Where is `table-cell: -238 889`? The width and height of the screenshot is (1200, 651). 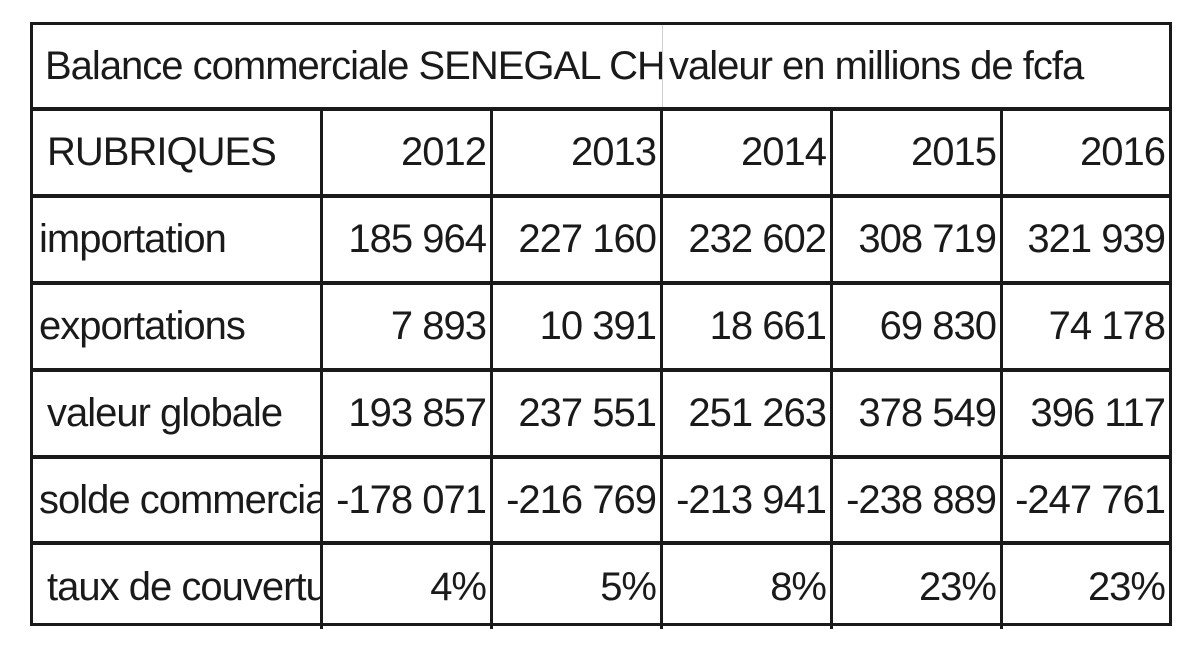
table-cell: -238 889 is located at coordinates (918, 500).